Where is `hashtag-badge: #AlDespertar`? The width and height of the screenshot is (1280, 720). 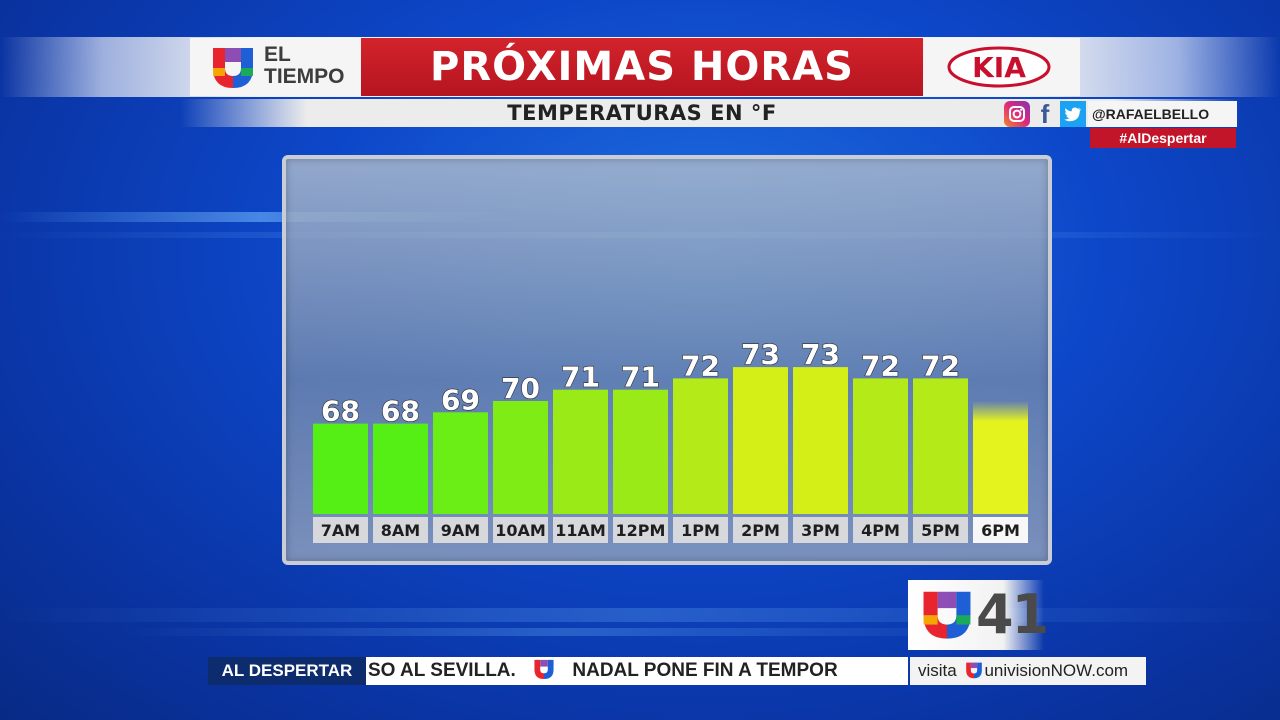 hashtag-badge: #AlDespertar is located at coordinates (1163, 138).